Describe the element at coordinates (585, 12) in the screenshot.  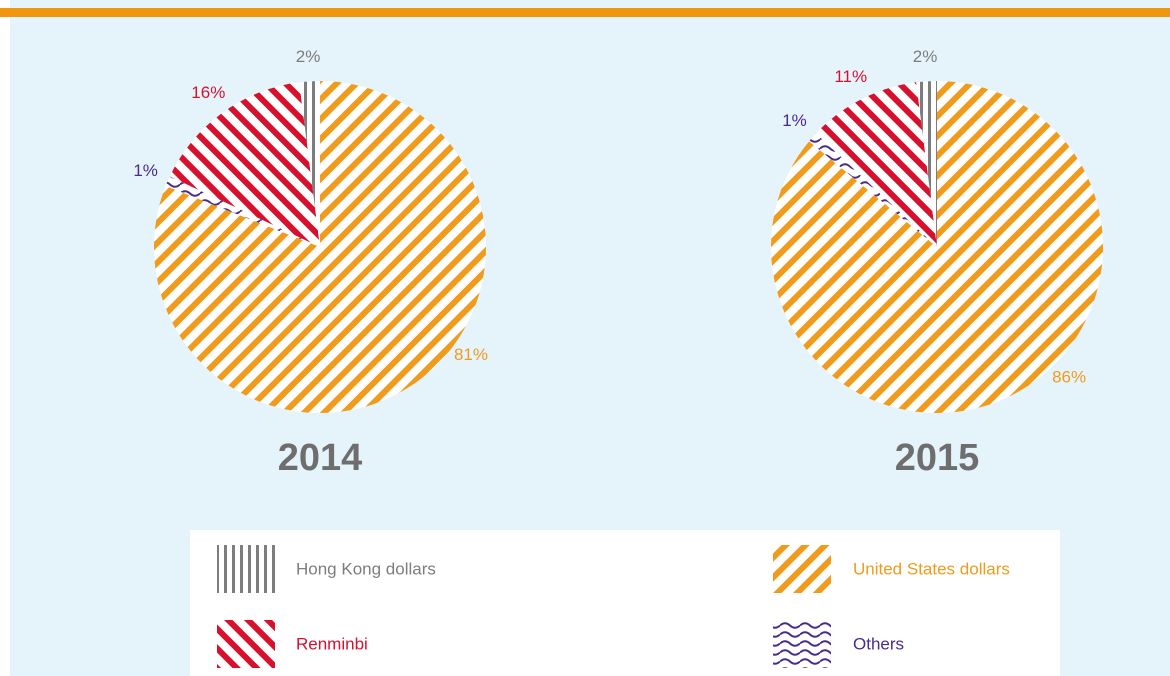
I see `top-bar` at that location.